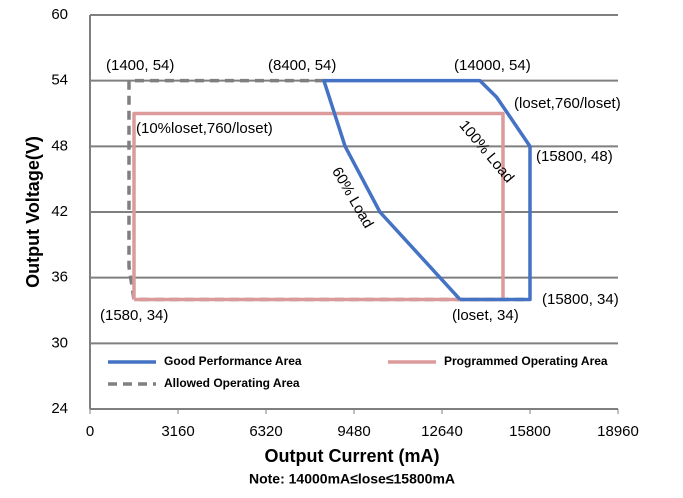 The height and width of the screenshot is (498, 683). What do you see at coordinates (59, 342) in the screenshot?
I see `y-tick-label: 30` at bounding box center [59, 342].